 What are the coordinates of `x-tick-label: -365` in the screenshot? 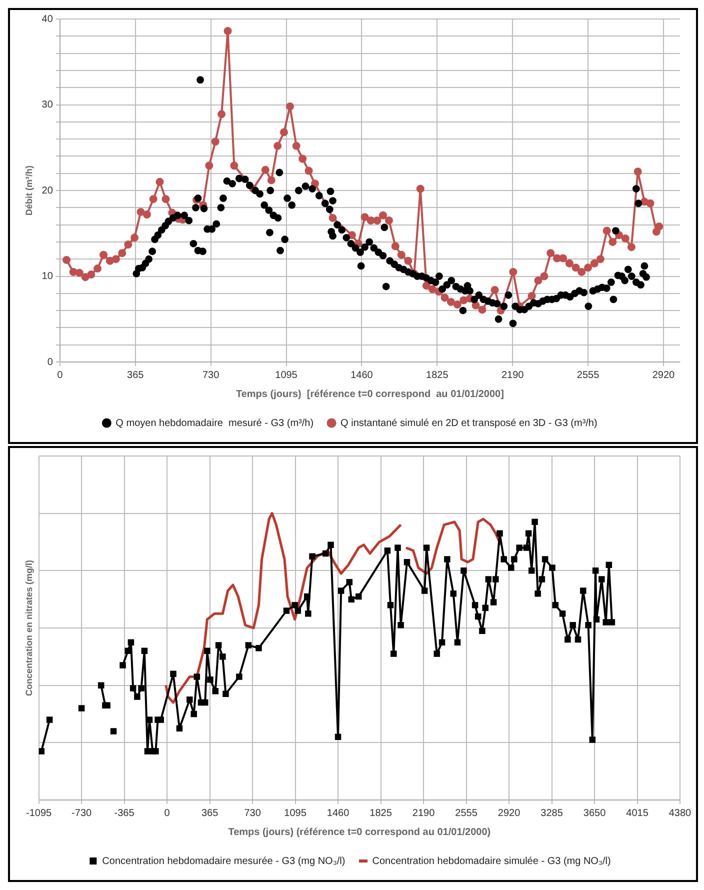 It's located at (124, 813).